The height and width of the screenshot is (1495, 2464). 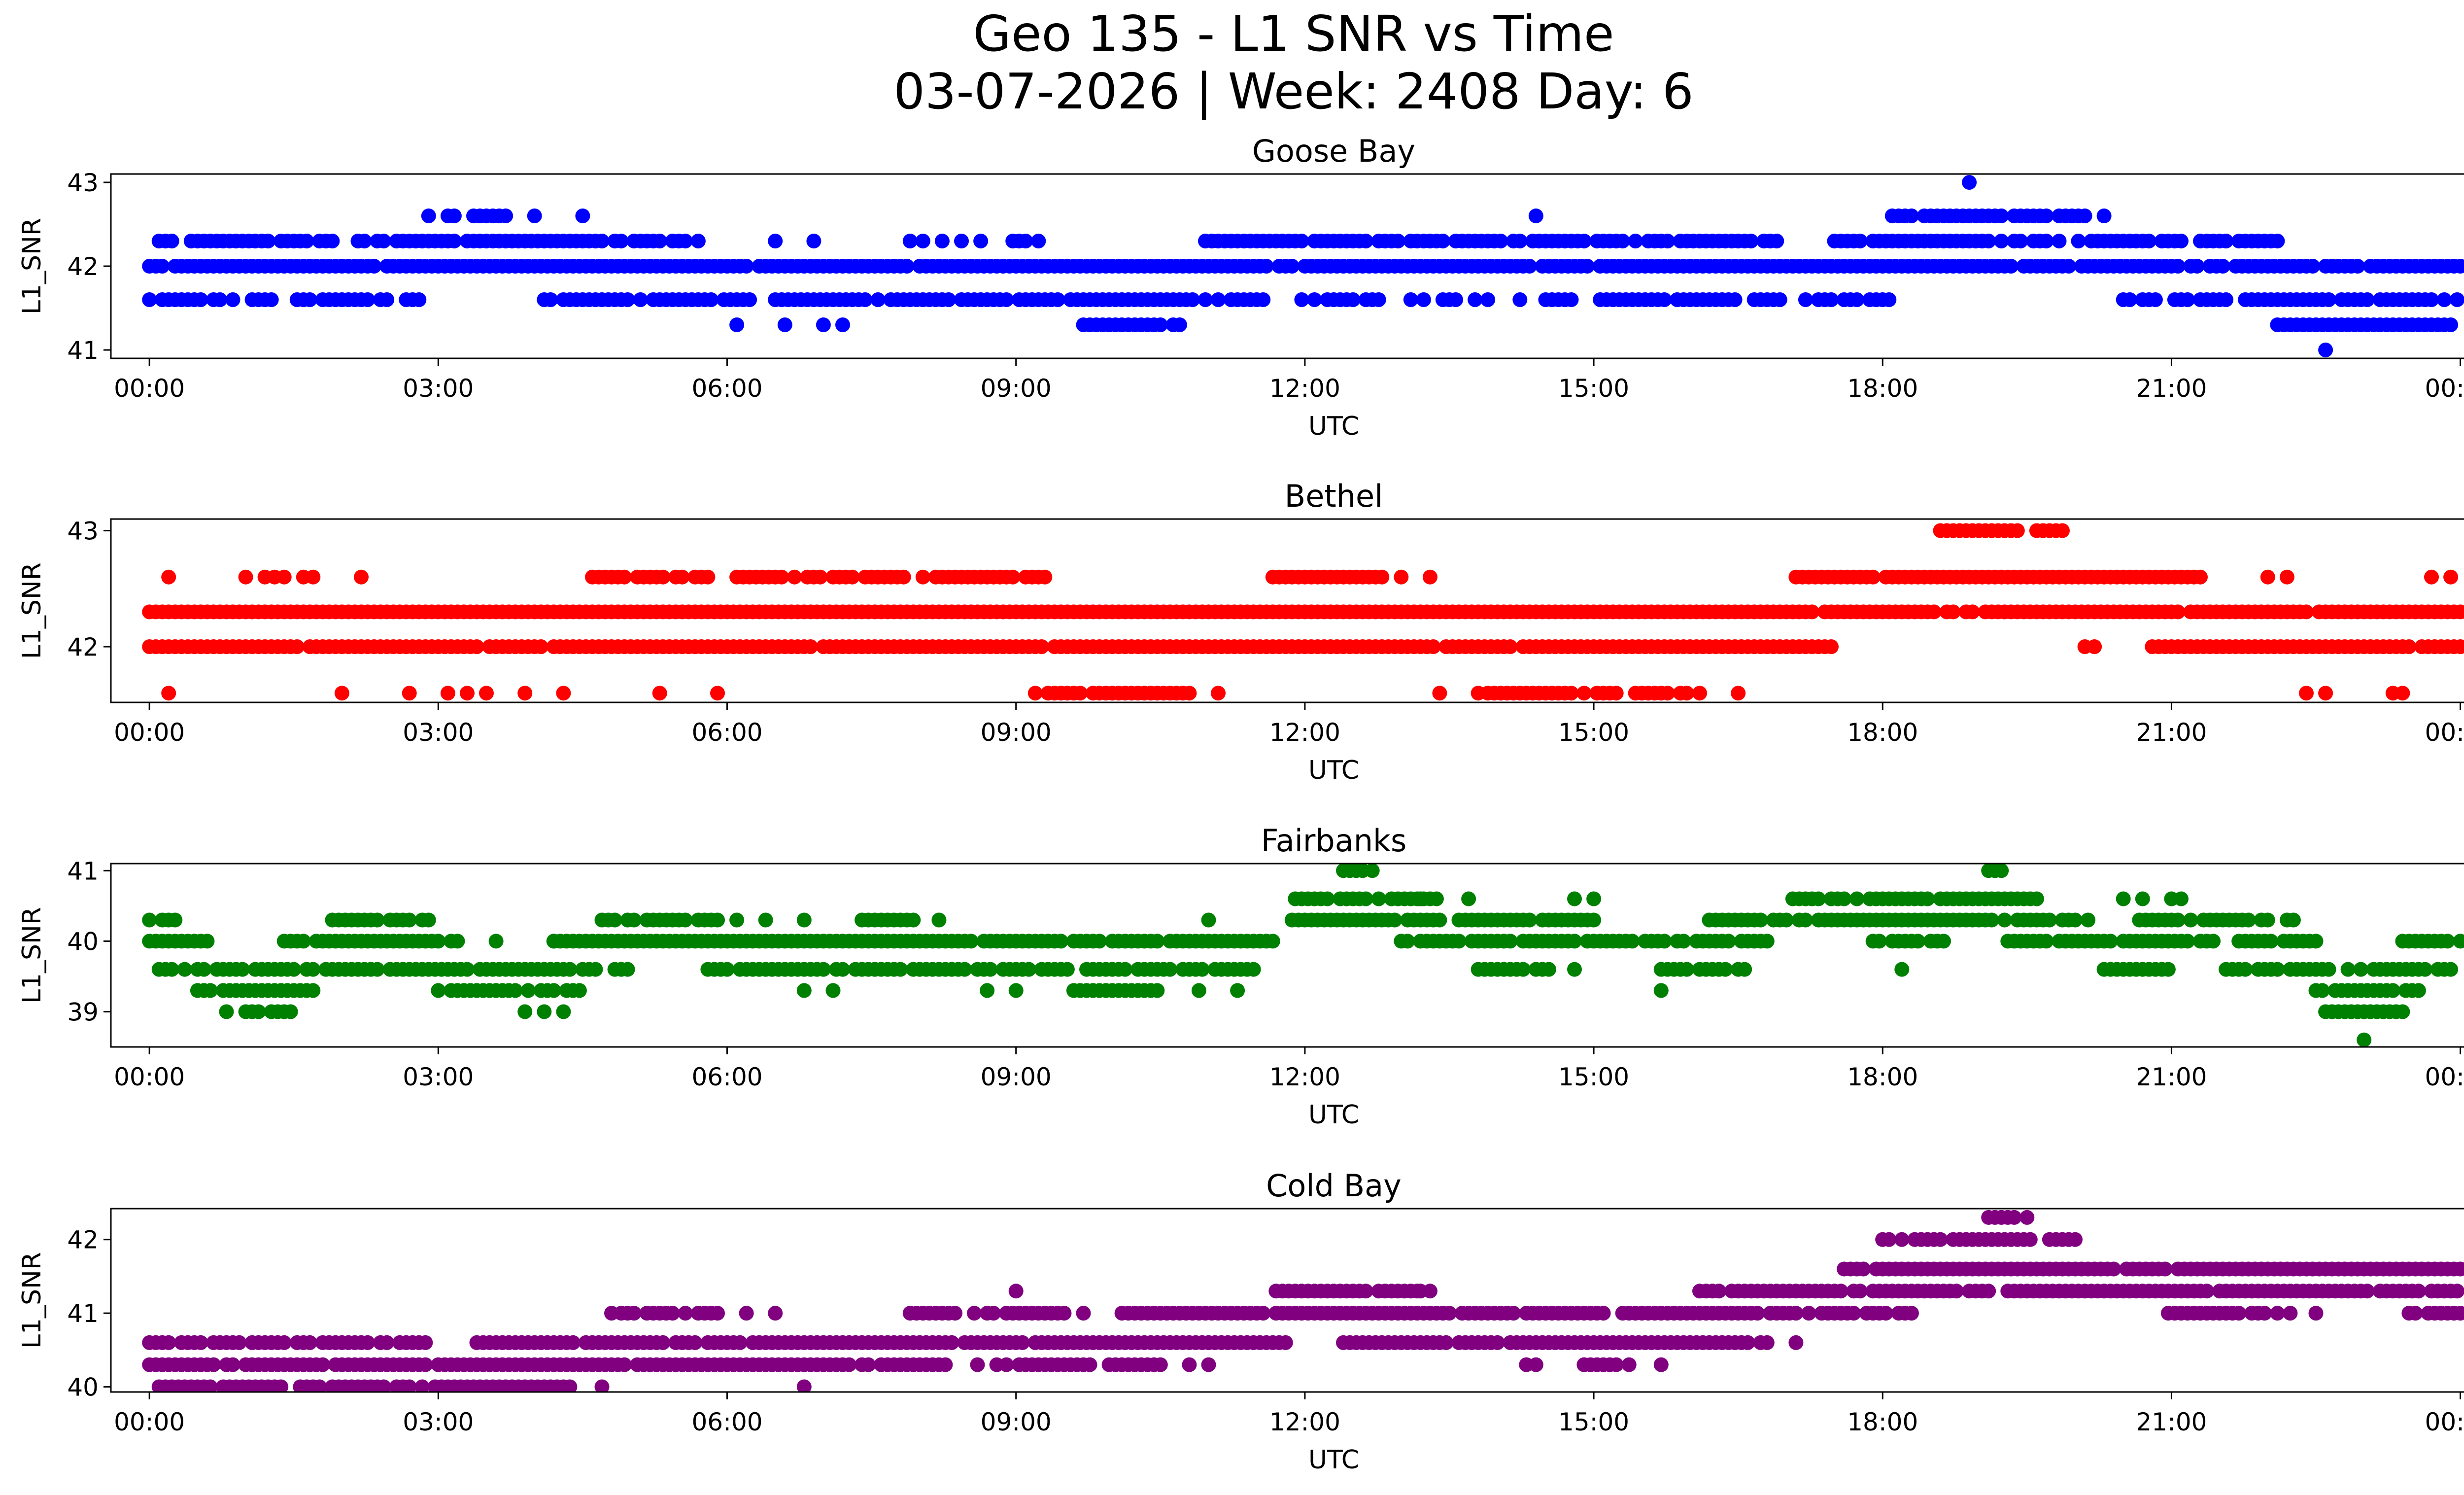 What do you see at coordinates (83, 350) in the screenshot?
I see `y-tick-label: 41` at bounding box center [83, 350].